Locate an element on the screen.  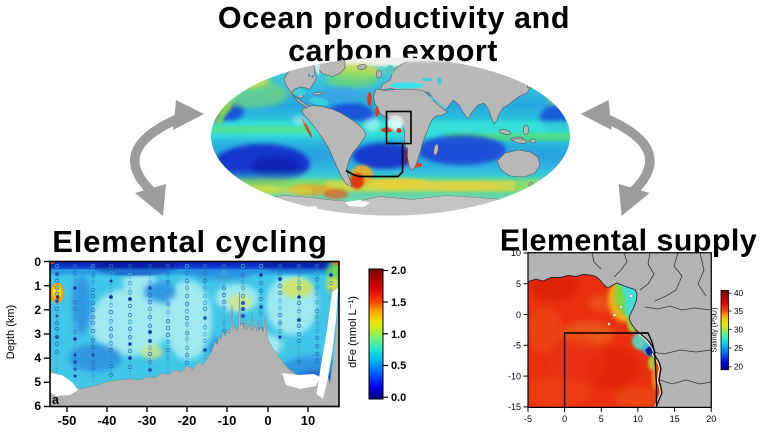
svg-text: -30 is located at coordinates (147, 420).